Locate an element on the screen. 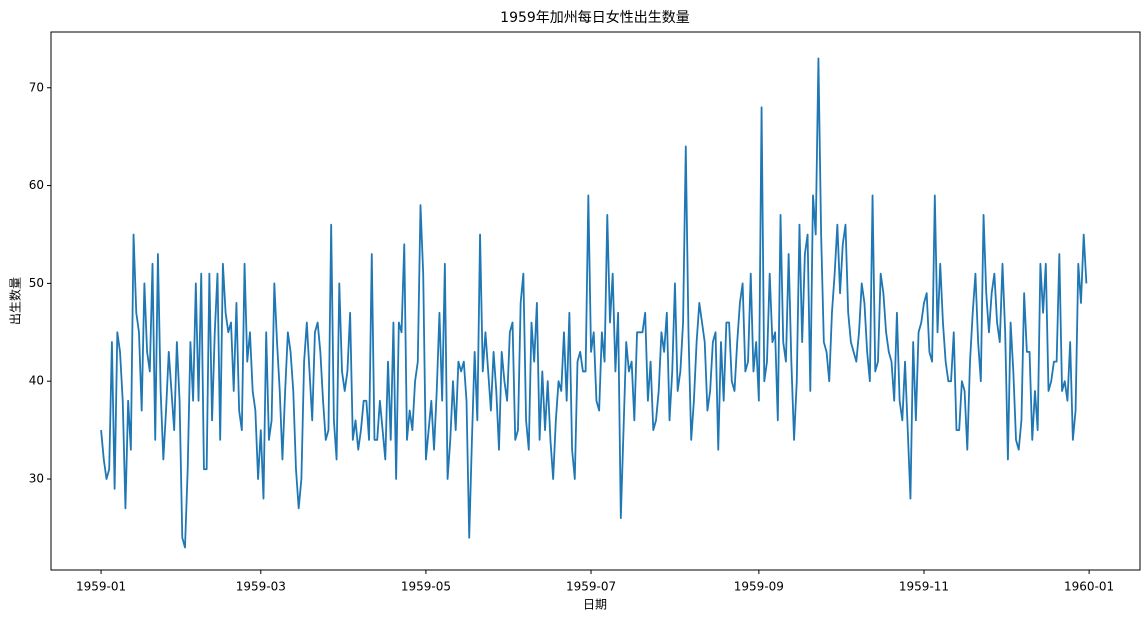 This screenshot has width=1146, height=621. y-tick-label: 40 is located at coordinates (36, 381).